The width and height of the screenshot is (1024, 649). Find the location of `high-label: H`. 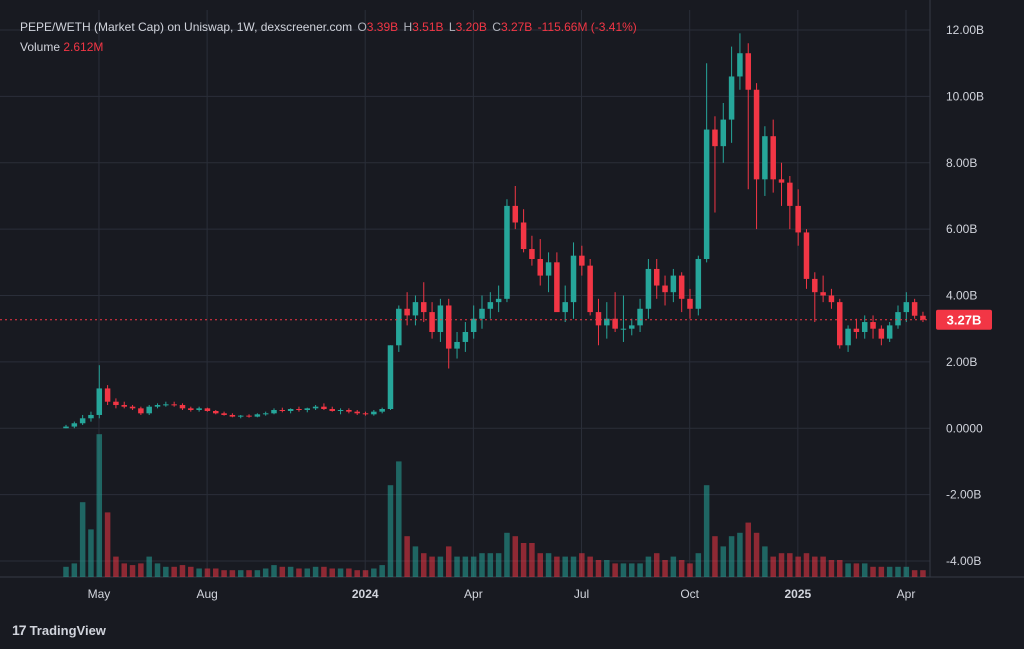

high-label: H is located at coordinates (408, 27).